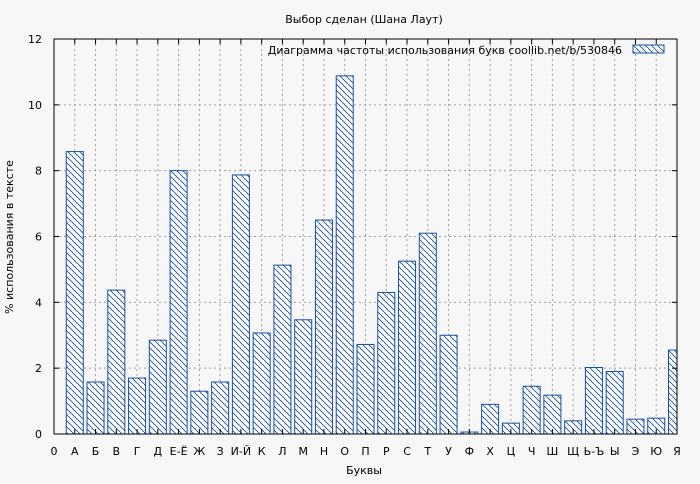  I want to click on x-tick-label: Ч, so click(532, 451).